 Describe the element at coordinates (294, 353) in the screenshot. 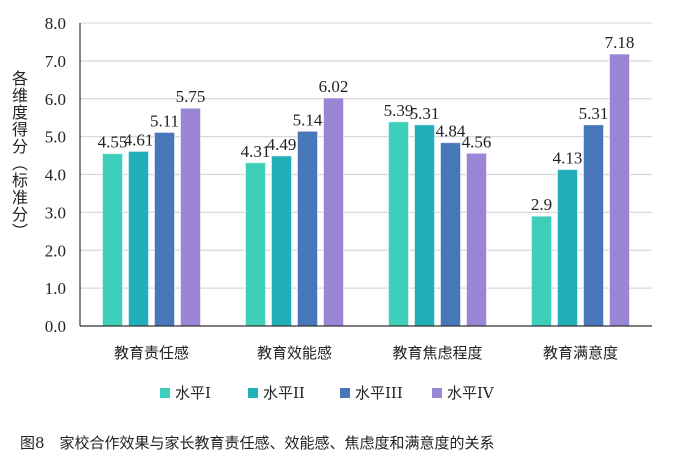

I see `category-label: 教育效能感` at that location.